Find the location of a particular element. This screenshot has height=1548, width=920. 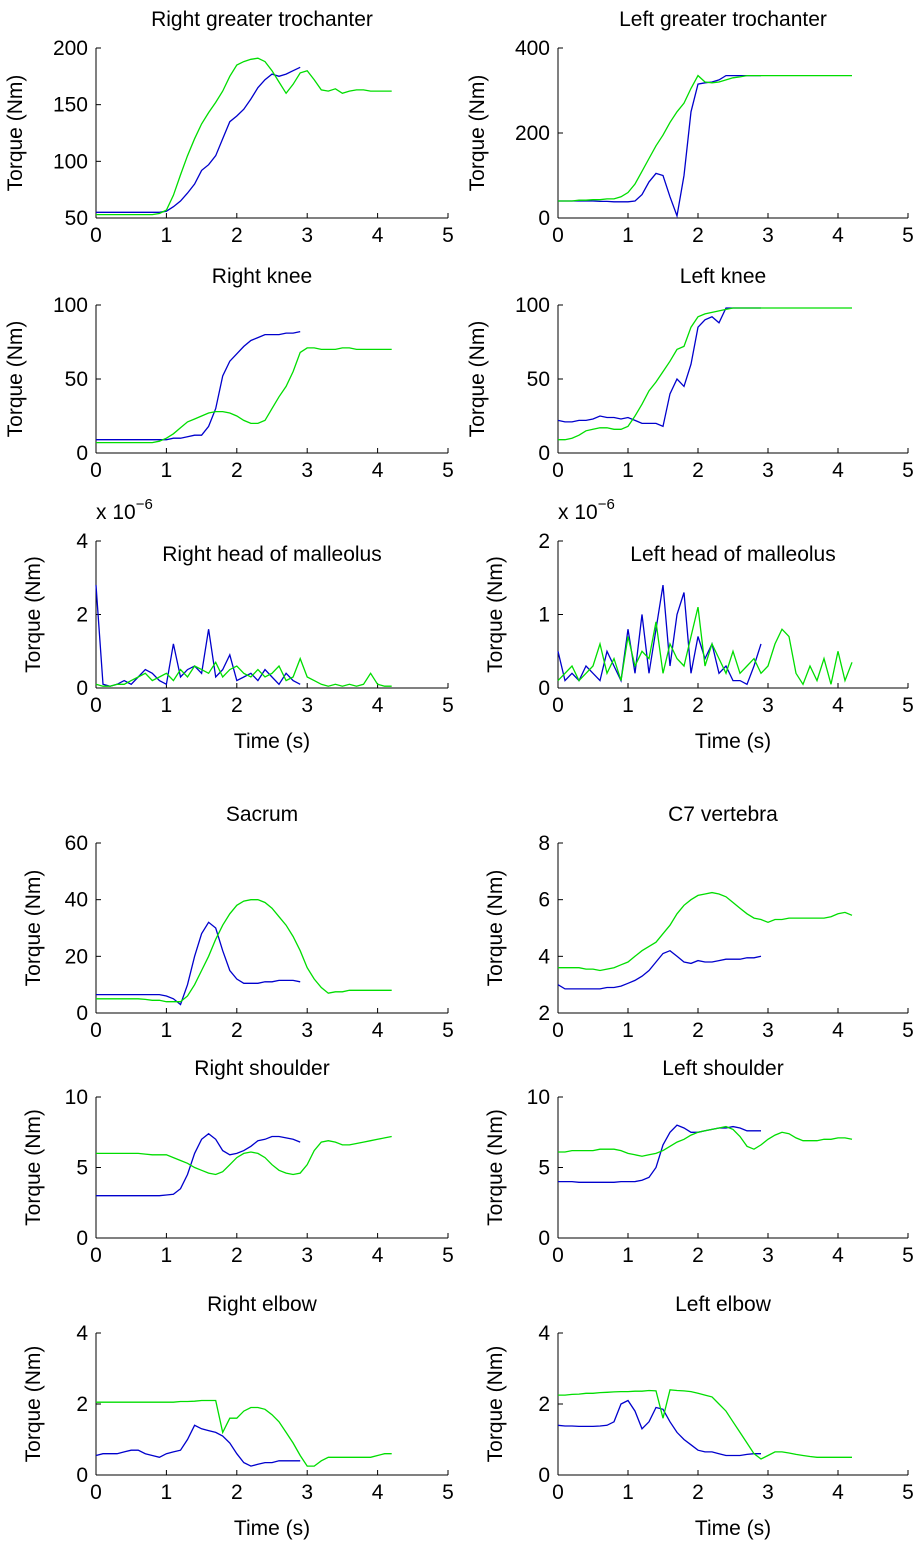

y-tick-label: 400 is located at coordinates (532, 48).